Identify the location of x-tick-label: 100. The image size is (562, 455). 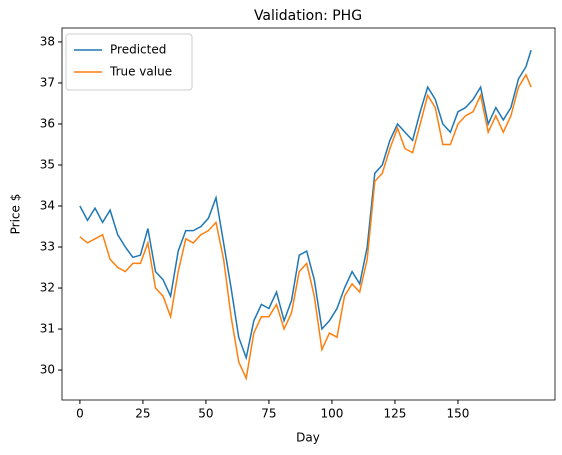
(331, 414).